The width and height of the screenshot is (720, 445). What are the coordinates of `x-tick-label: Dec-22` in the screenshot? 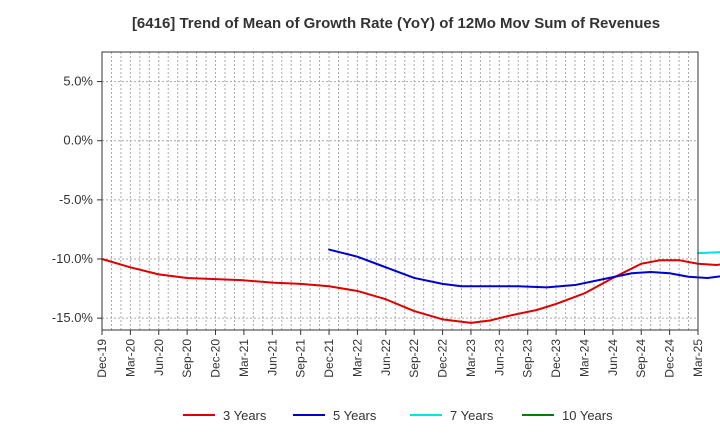 It's located at (443, 358).